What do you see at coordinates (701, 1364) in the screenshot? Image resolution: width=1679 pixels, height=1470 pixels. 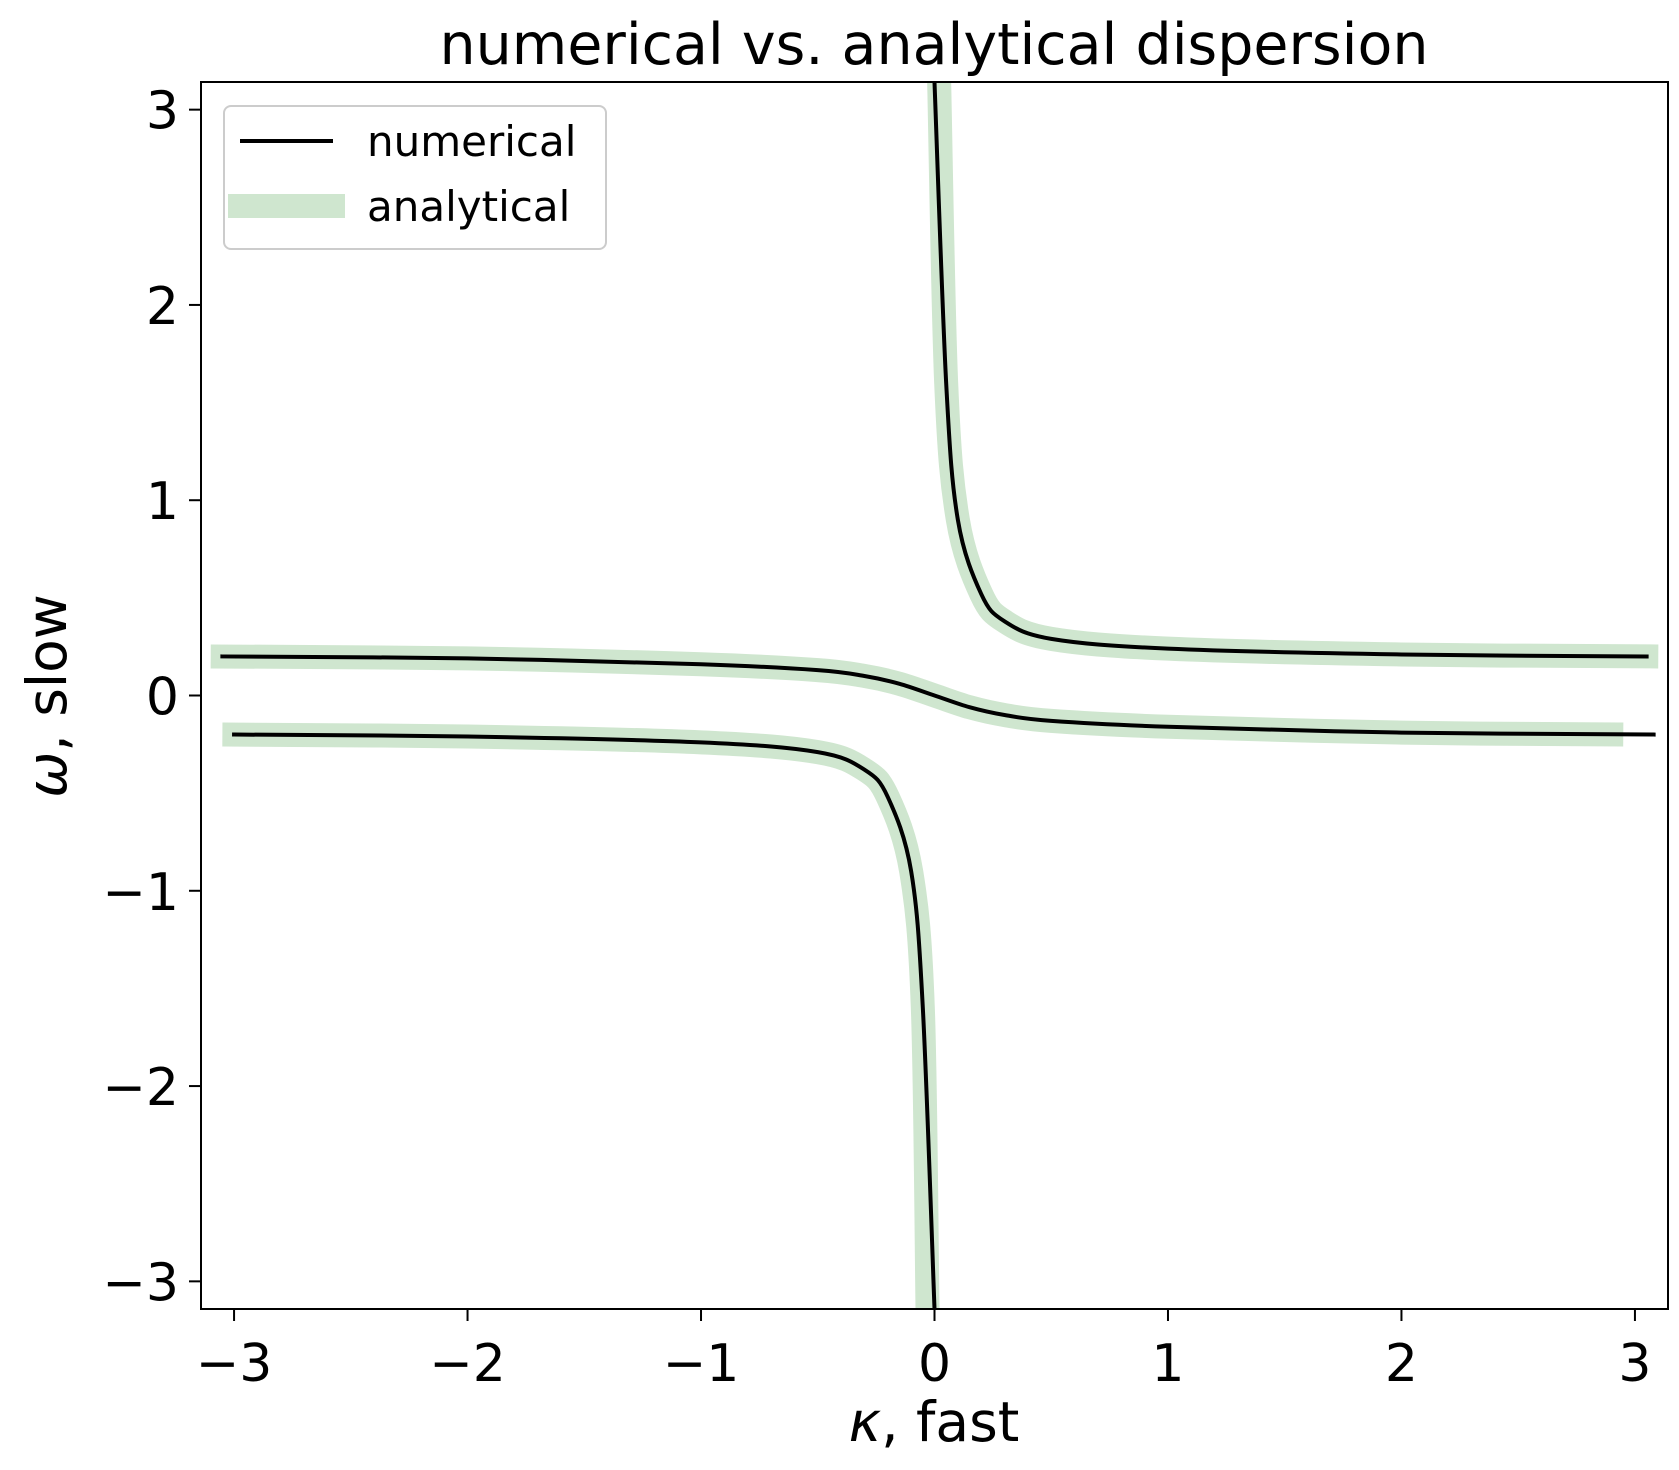 I see `x-tick-label: −1` at bounding box center [701, 1364].